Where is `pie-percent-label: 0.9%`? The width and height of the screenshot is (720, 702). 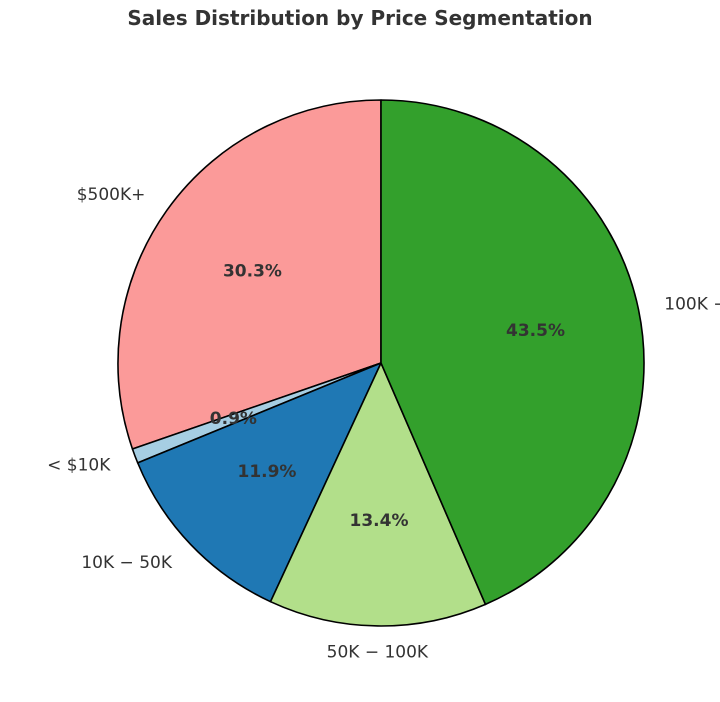 pie-percent-label: 0.9% is located at coordinates (233, 419).